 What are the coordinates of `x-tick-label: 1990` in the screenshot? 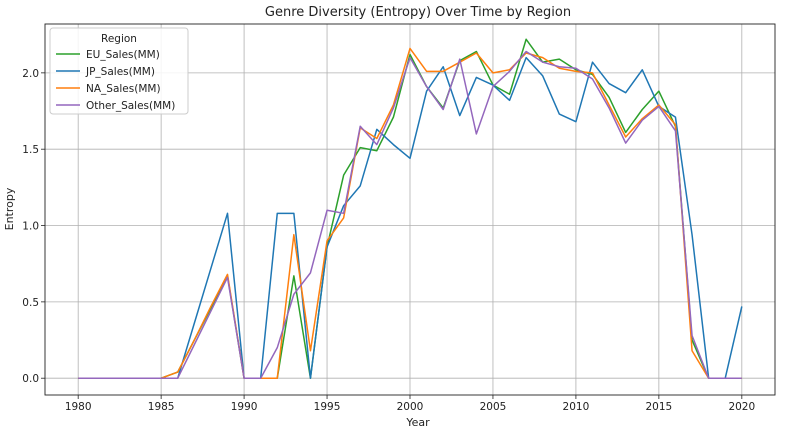 It's located at (244, 407).